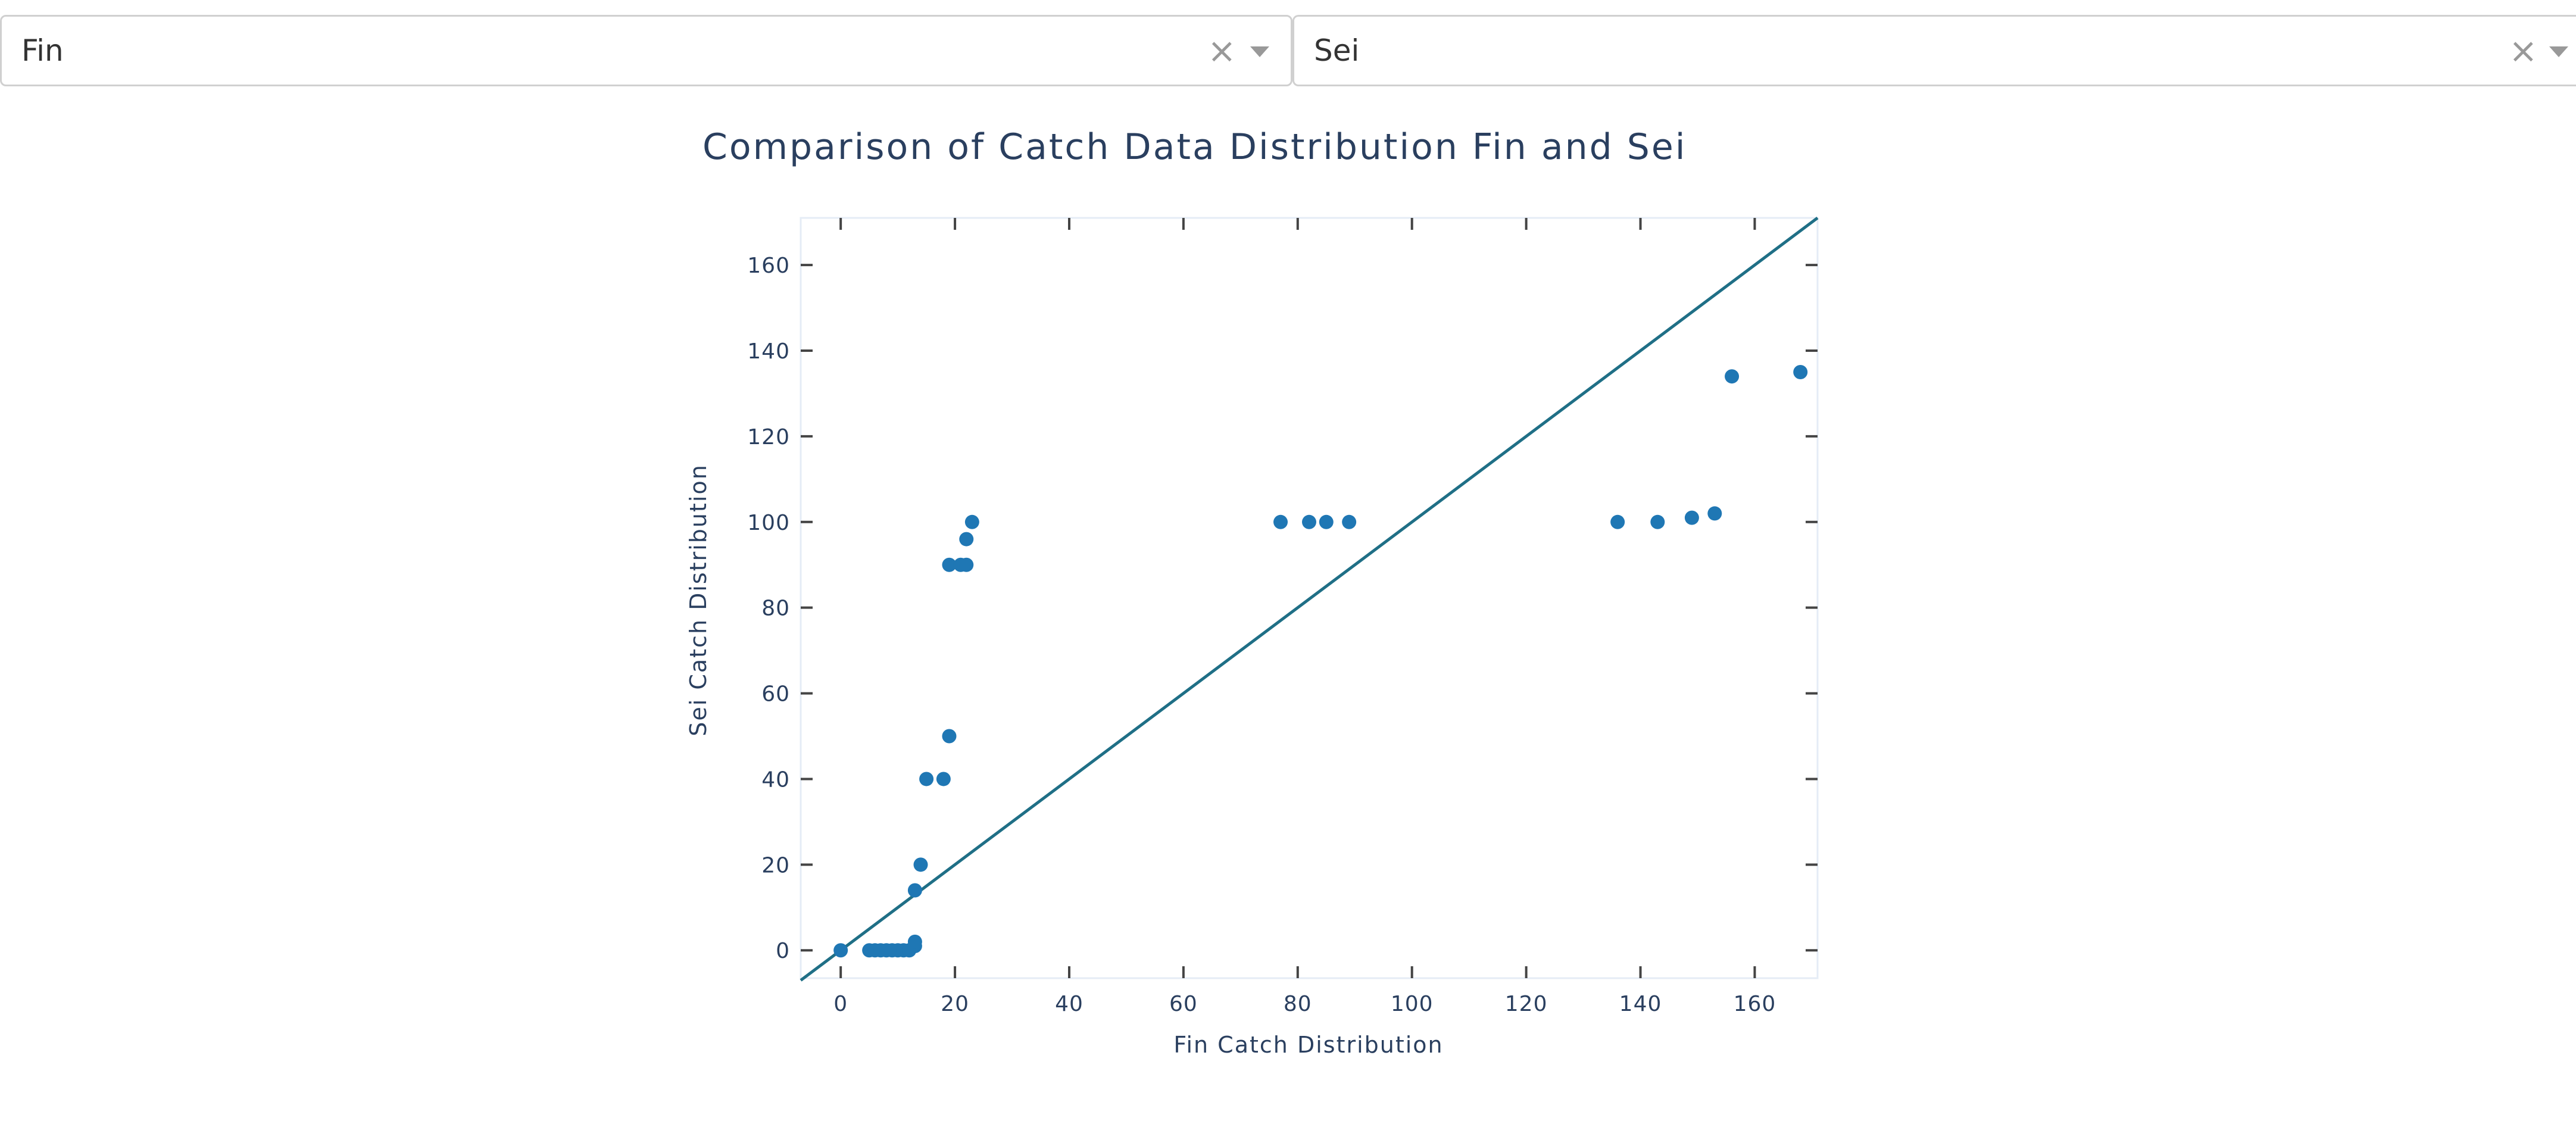 This screenshot has height=1127, width=2576. Describe the element at coordinates (775, 609) in the screenshot. I see `y-tick-label: 80` at that location.